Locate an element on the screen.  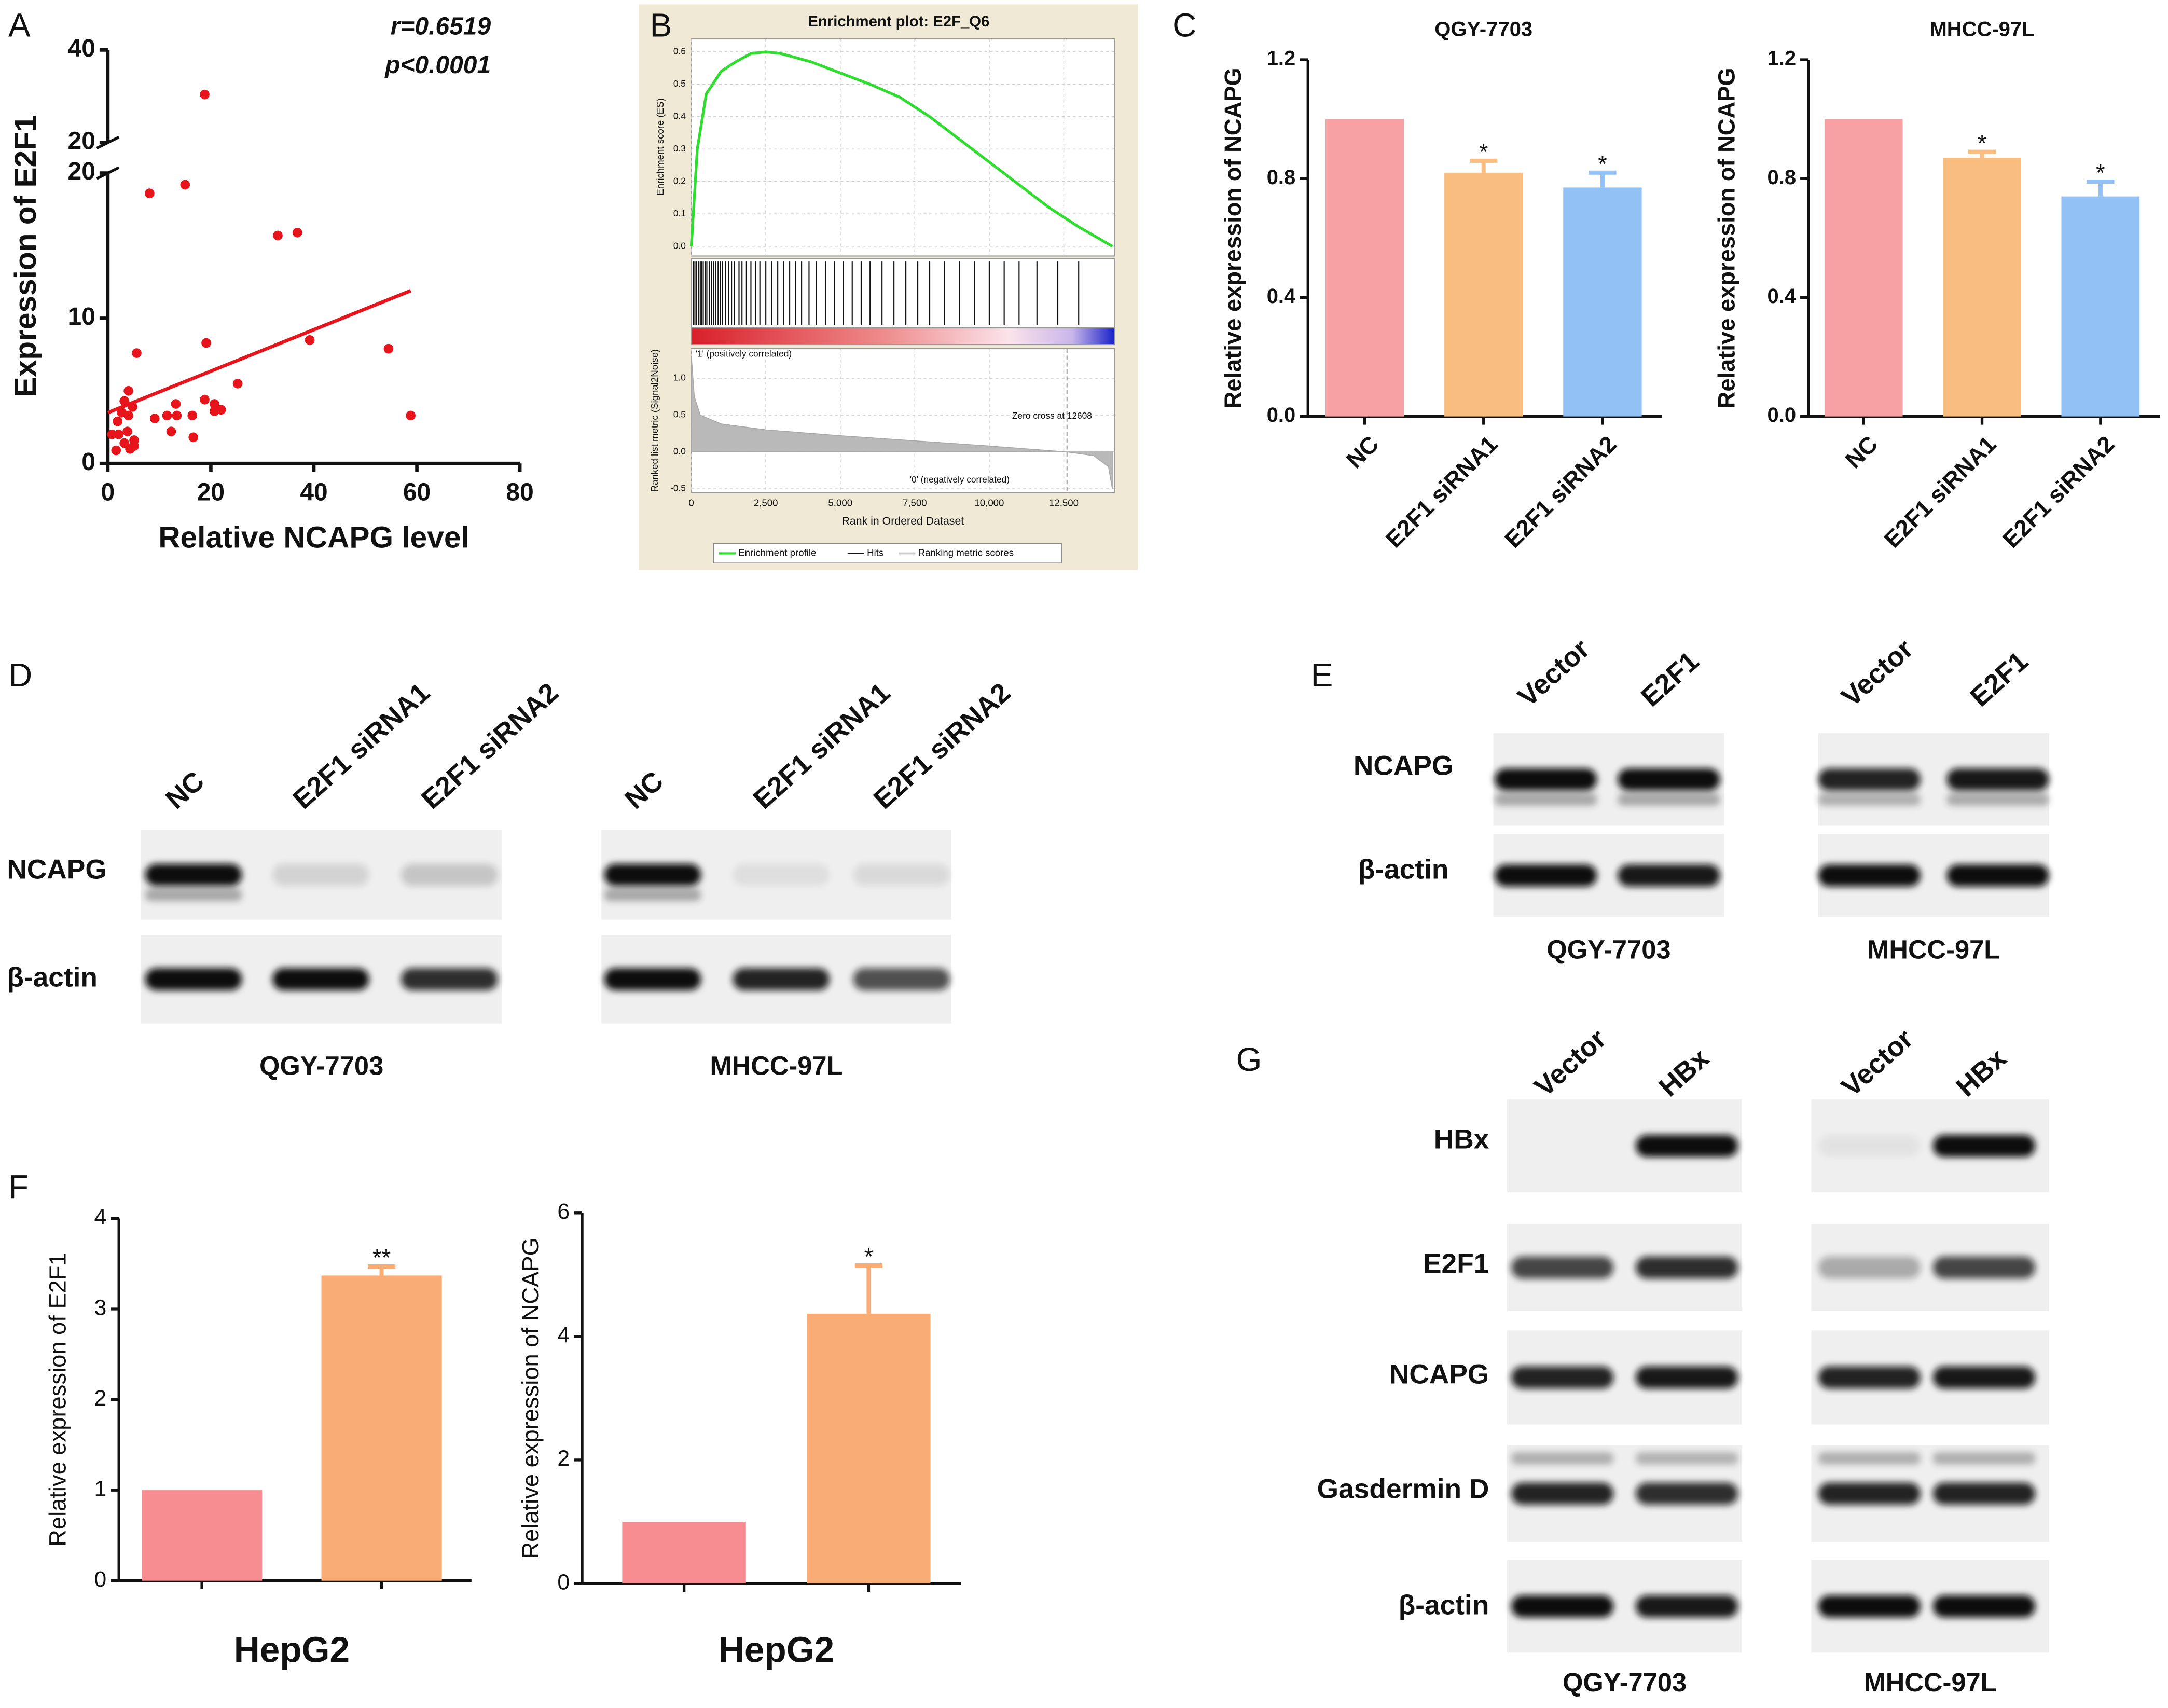
panel-label: G is located at coordinates (1249, 1059).